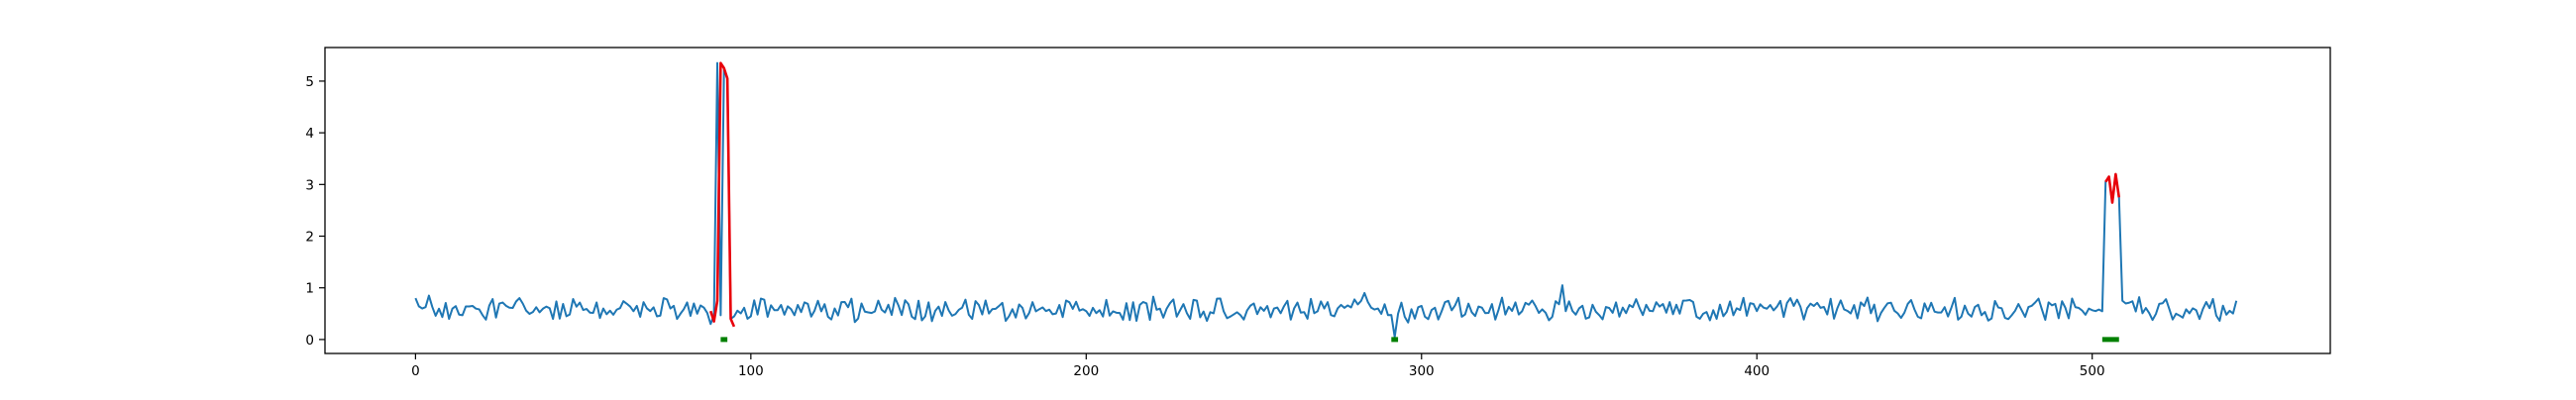 The image size is (2576, 400). What do you see at coordinates (309, 185) in the screenshot?
I see `y-tick-label: 3` at bounding box center [309, 185].